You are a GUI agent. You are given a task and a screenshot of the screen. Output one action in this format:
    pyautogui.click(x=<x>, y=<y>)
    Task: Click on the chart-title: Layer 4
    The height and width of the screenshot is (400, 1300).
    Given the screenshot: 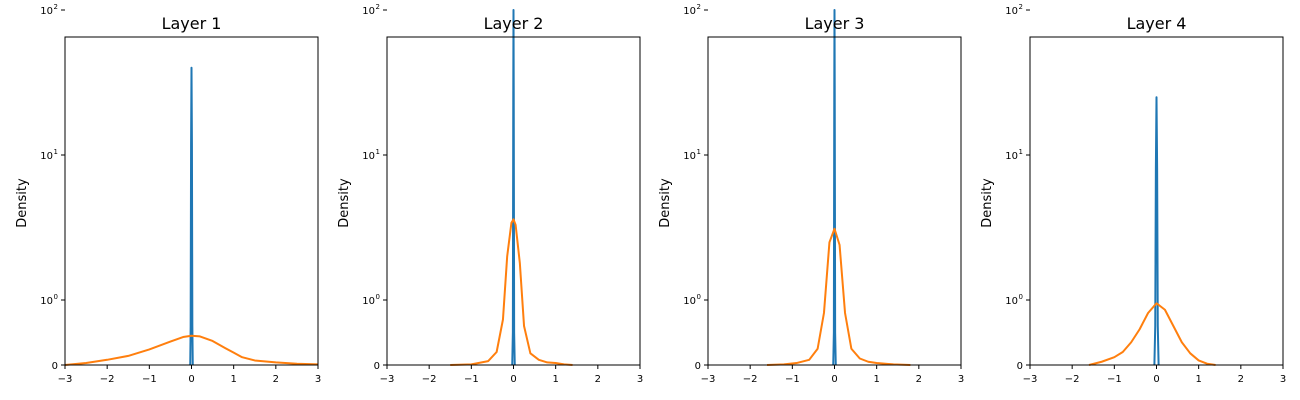 What is the action you would take?
    pyautogui.click(x=1157, y=23)
    